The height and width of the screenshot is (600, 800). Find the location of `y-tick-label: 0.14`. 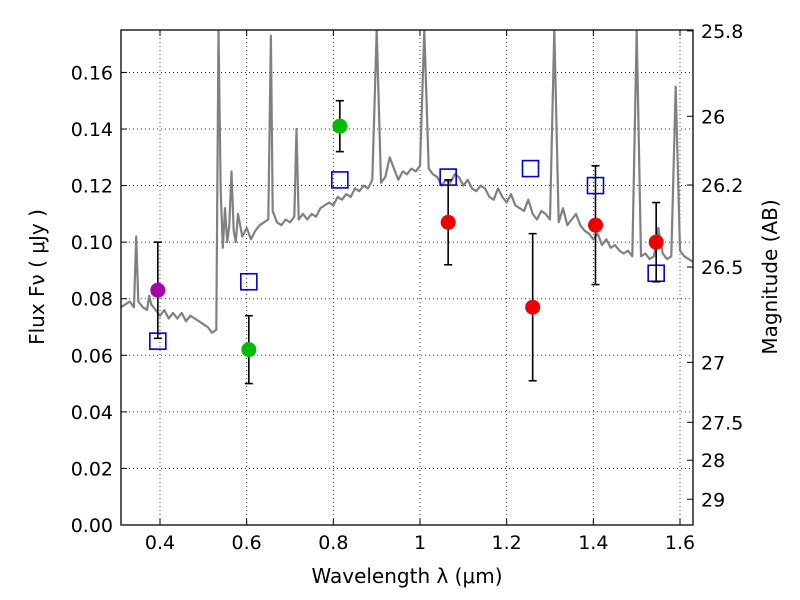

y-tick-label: 0.14 is located at coordinates (92, 130).